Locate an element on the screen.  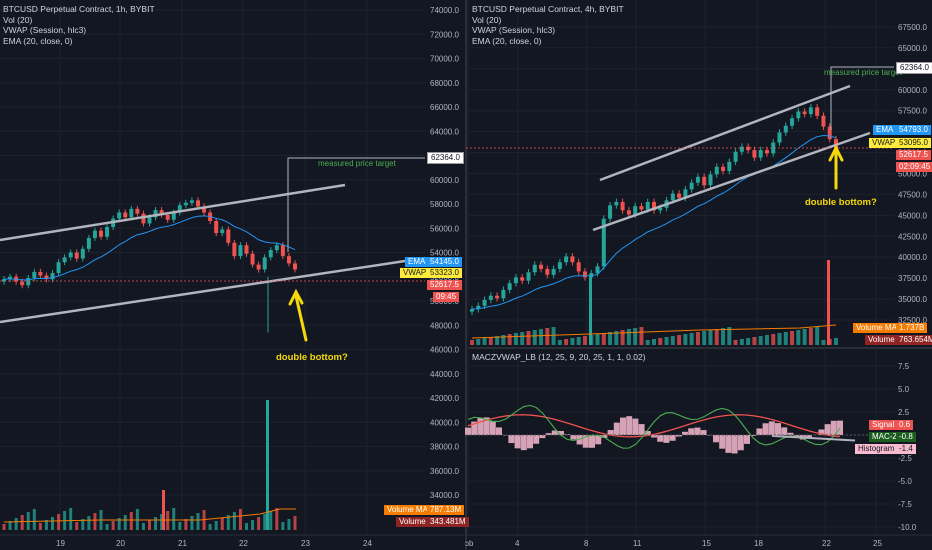
right-legend-ema: EMA (20, close, 0) is located at coordinates (507, 40).